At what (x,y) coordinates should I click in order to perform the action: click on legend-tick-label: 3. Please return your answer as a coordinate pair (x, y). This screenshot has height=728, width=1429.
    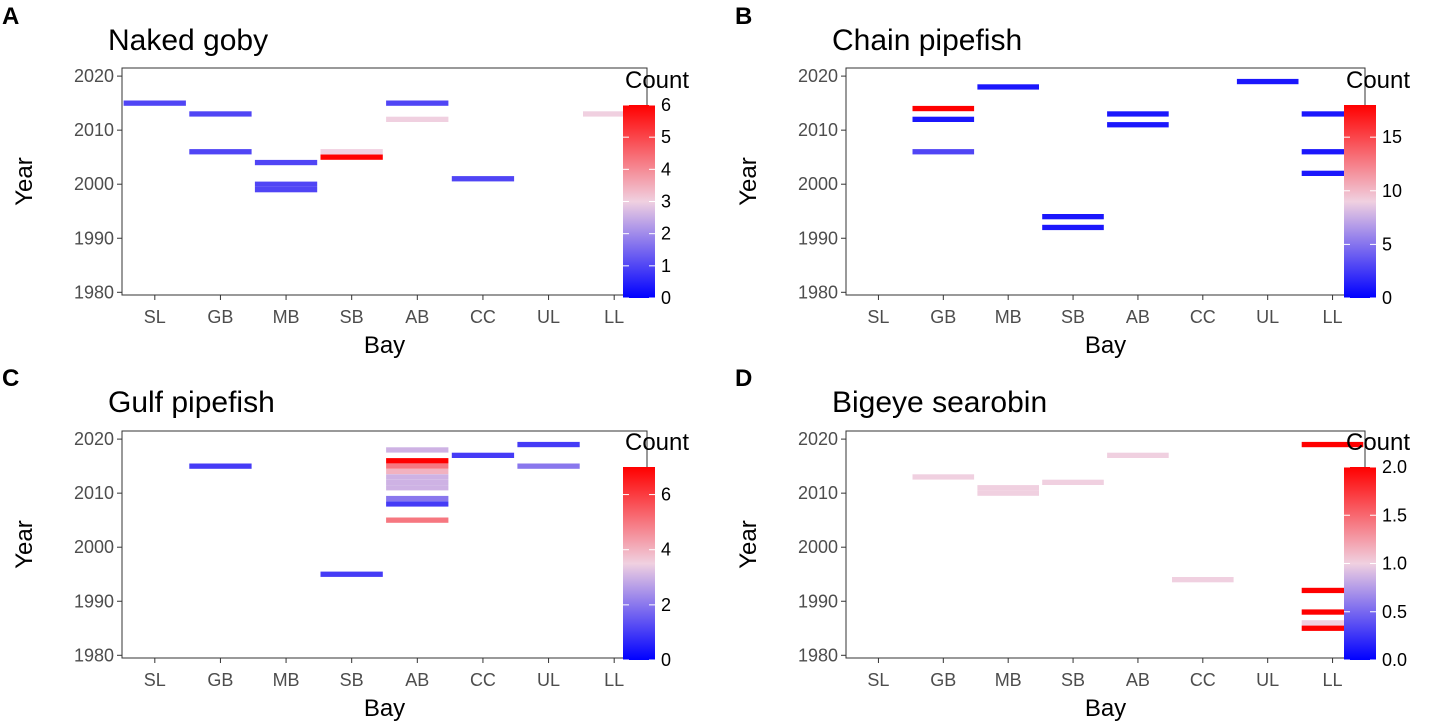
    Looking at the image, I should click on (666, 202).